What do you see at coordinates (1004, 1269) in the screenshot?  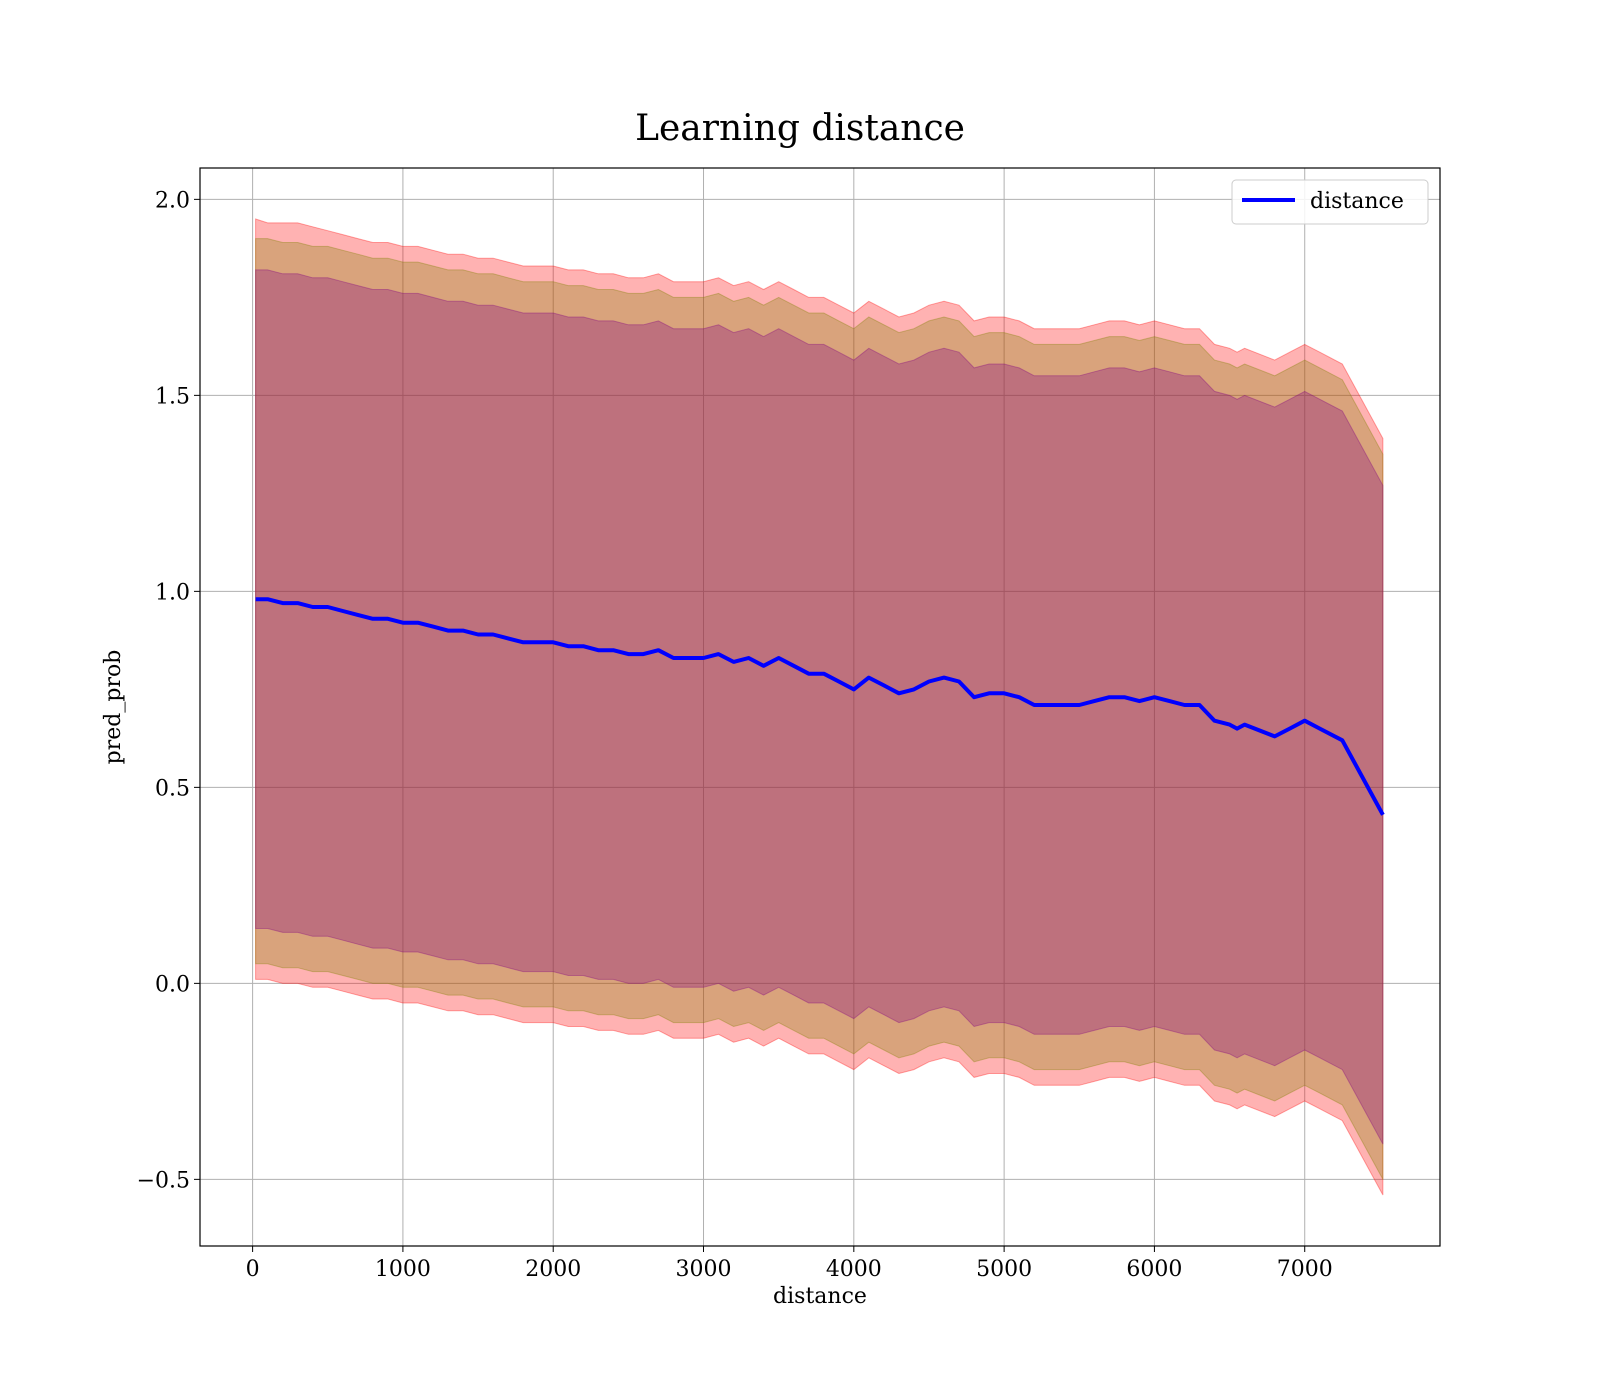 I see `x-tick-label: 5000` at bounding box center [1004, 1269].